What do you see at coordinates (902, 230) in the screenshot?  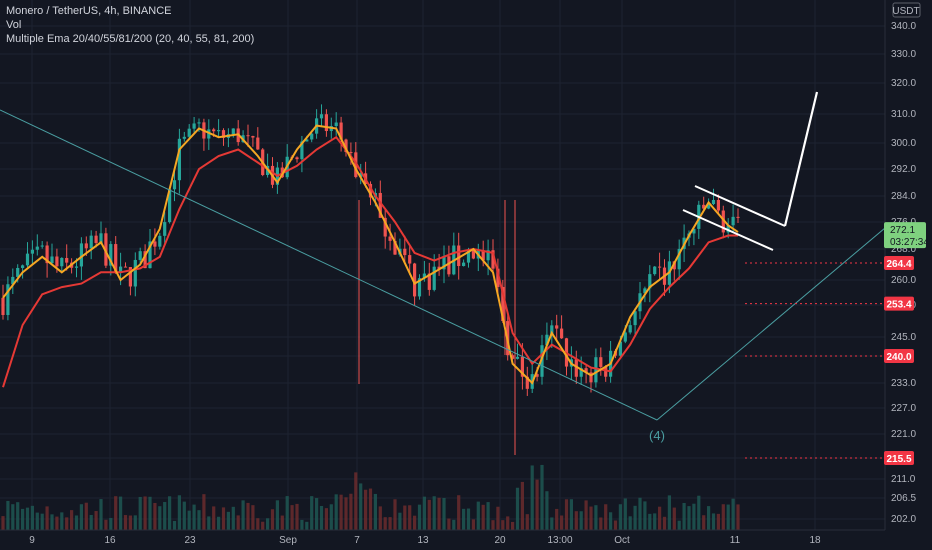 I see `current-price-value: 272.1` at bounding box center [902, 230].